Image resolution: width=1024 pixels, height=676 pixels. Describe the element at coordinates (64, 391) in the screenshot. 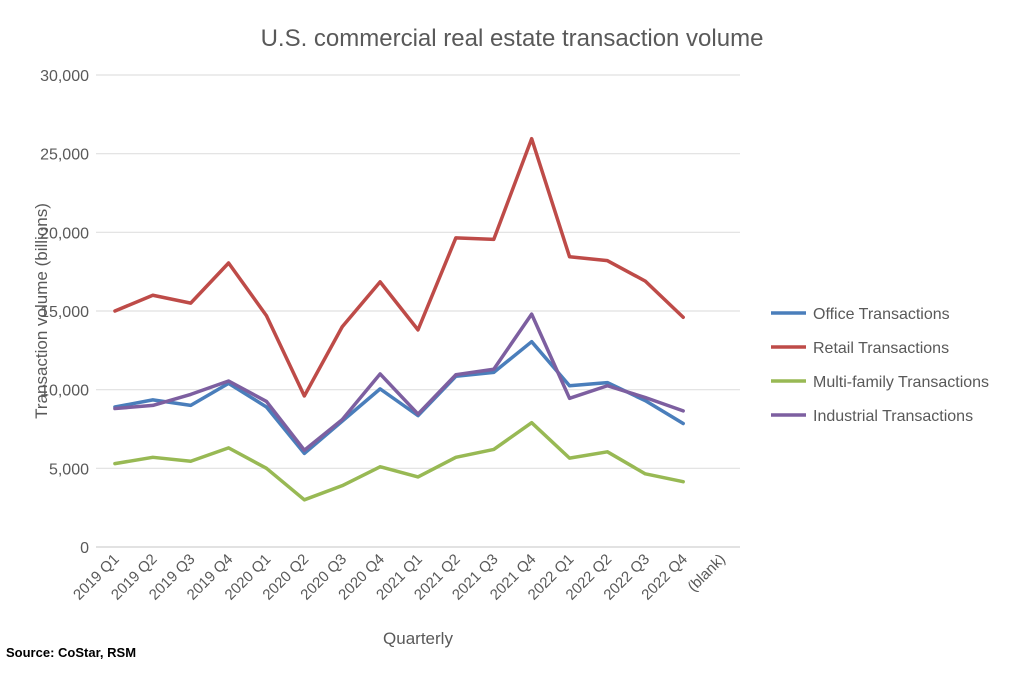

I see `y-tick-label: 10,000` at that location.